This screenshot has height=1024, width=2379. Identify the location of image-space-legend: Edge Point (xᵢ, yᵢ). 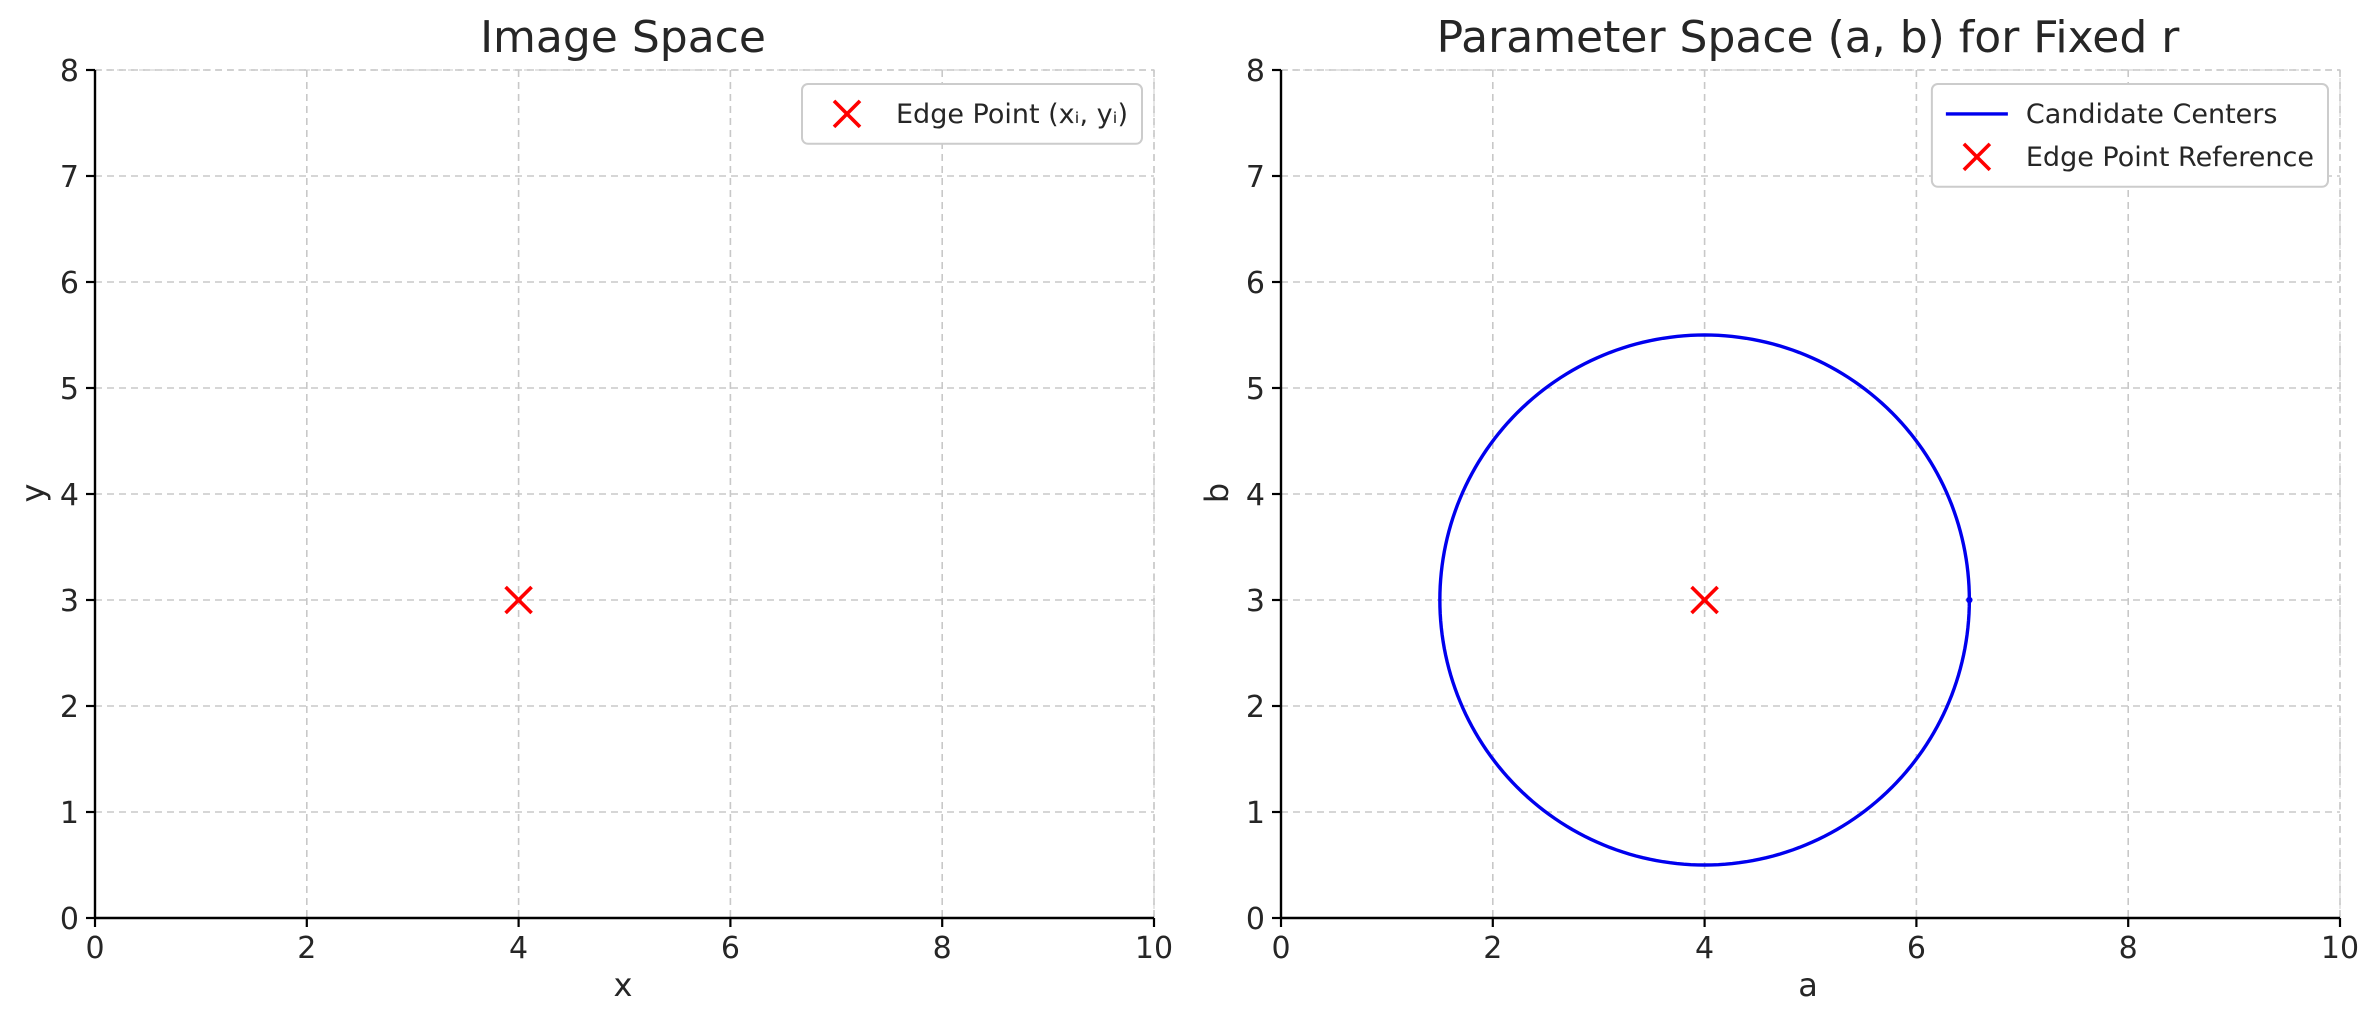
(972, 114).